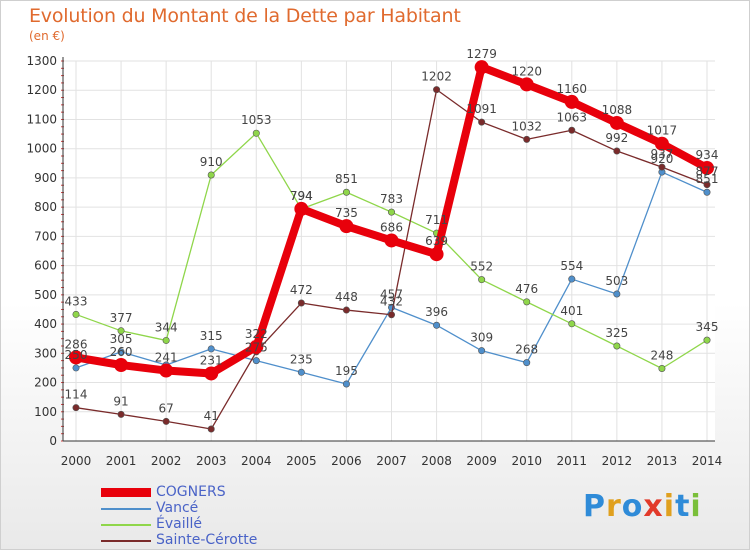 The height and width of the screenshot is (551, 750). Describe the element at coordinates (391, 302) in the screenshot. I see `data-label-sainte-cerotte: 432` at that location.